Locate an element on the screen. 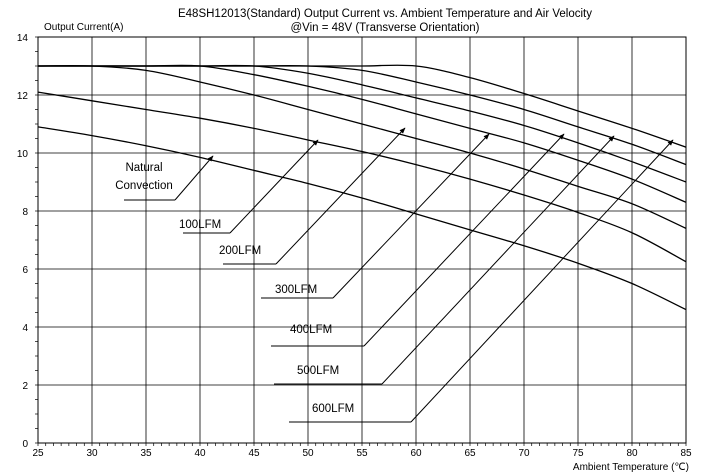  x-tick-label: 25 is located at coordinates (38, 453).